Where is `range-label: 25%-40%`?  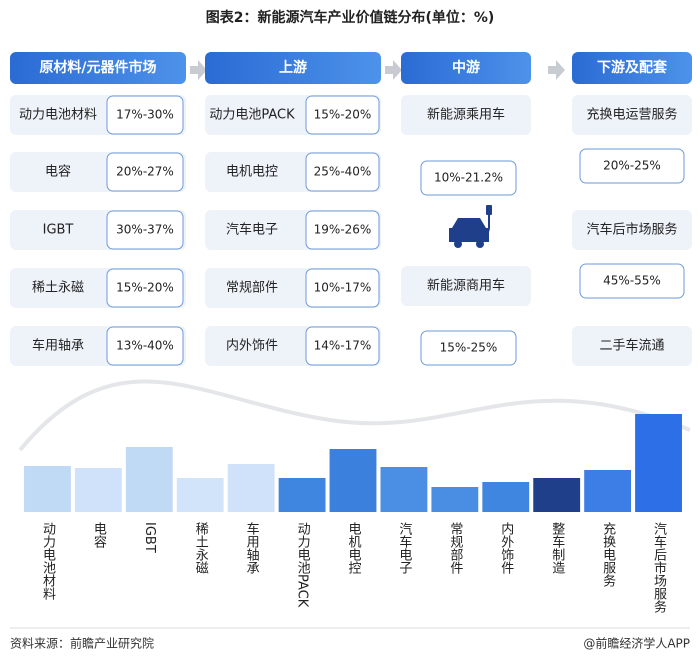
range-label: 25%-40% is located at coordinates (343, 172).